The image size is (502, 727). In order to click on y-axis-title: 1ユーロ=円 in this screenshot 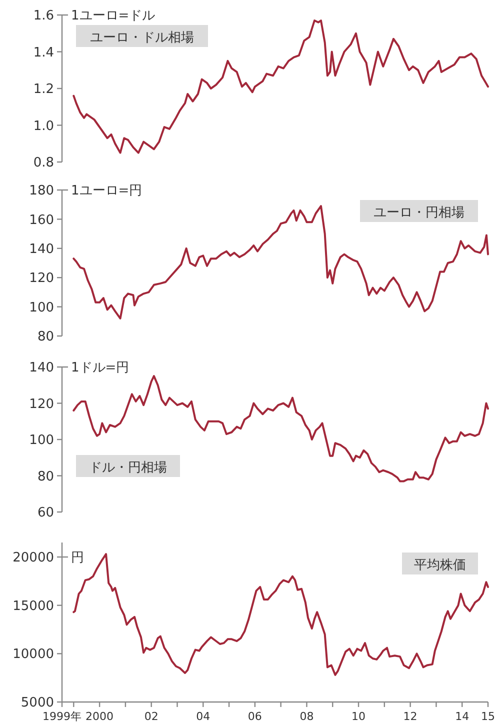, I will do `click(106, 191)`.